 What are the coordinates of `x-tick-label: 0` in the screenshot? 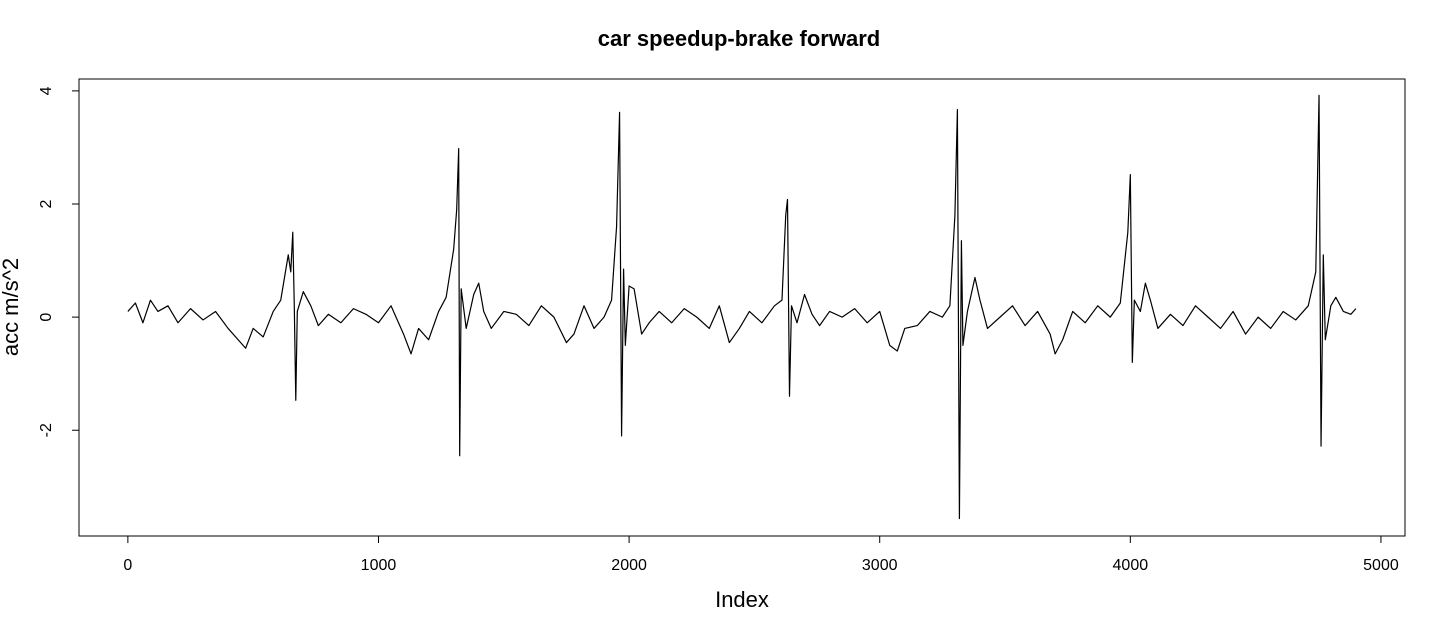 It's located at (127, 565).